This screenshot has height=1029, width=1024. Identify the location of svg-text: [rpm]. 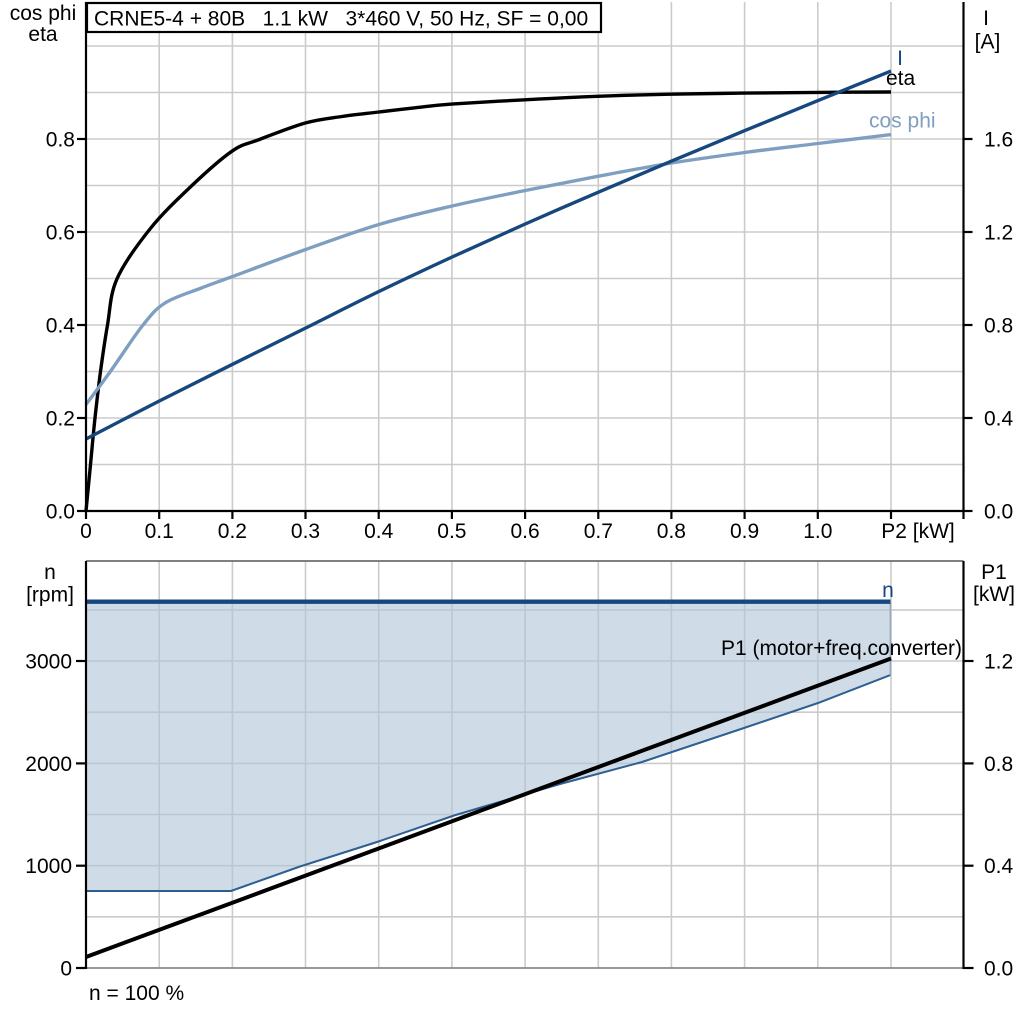
(50, 595).